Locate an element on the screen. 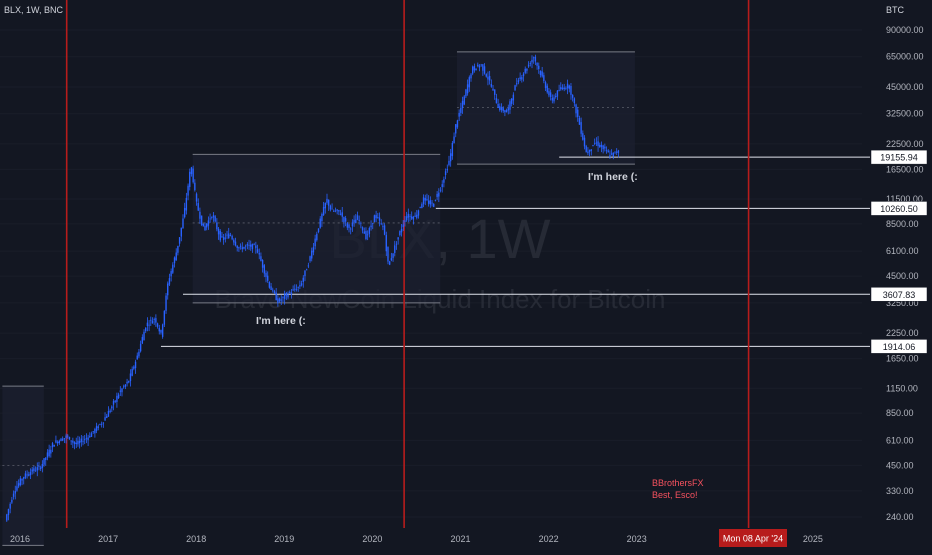 The height and width of the screenshot is (555, 932). price-tick-label: 610.00 is located at coordinates (900, 440).